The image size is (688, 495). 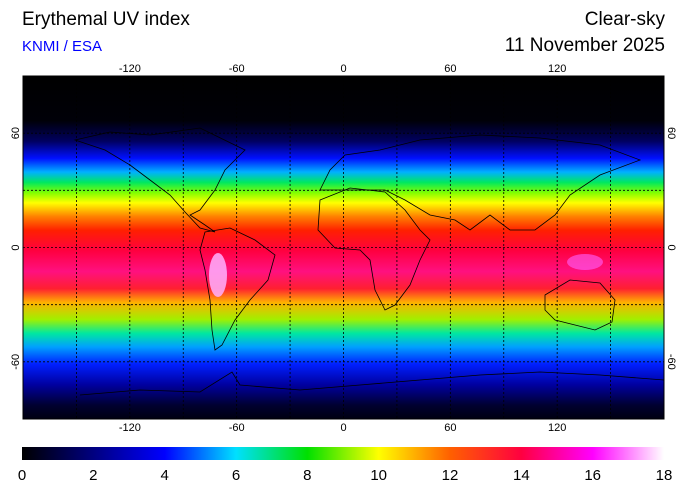 I want to click on lon-label-top: -120, so click(x=130, y=69).